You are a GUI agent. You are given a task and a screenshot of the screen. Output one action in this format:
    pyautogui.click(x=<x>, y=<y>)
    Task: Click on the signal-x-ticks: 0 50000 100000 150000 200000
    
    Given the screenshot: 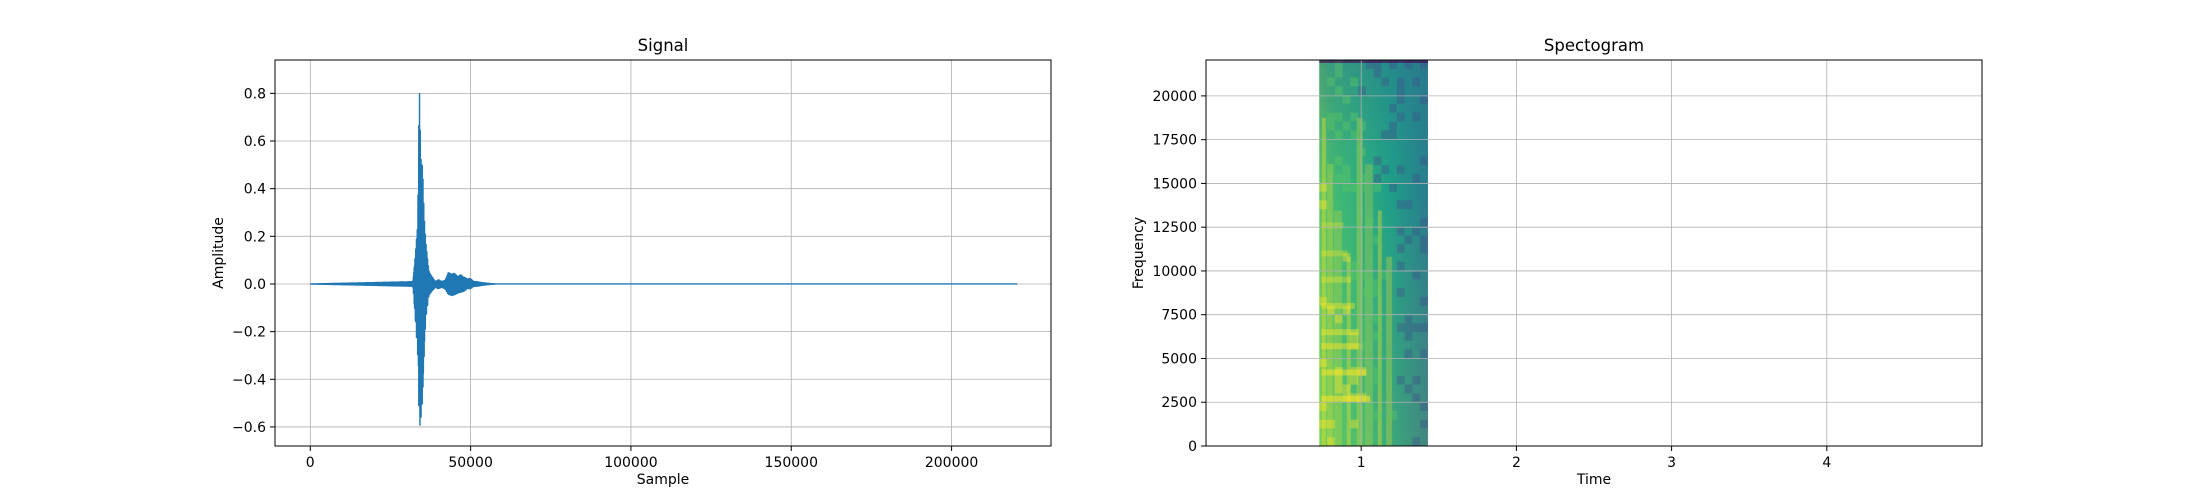 What is the action you would take?
    pyautogui.click(x=642, y=458)
    